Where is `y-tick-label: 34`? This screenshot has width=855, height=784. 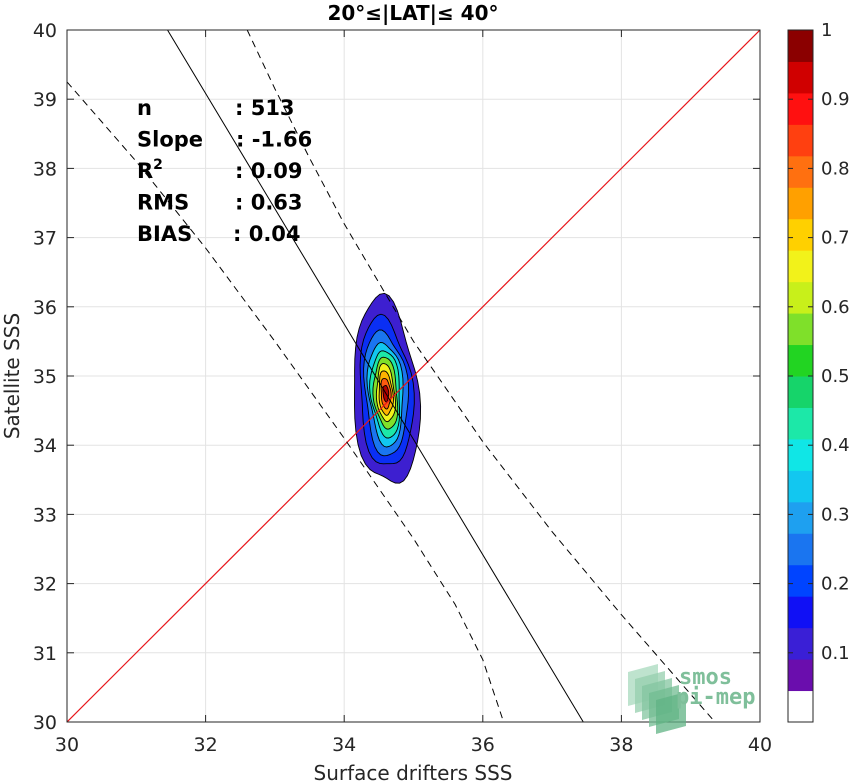
y-tick-label: 34 is located at coordinates (45, 446).